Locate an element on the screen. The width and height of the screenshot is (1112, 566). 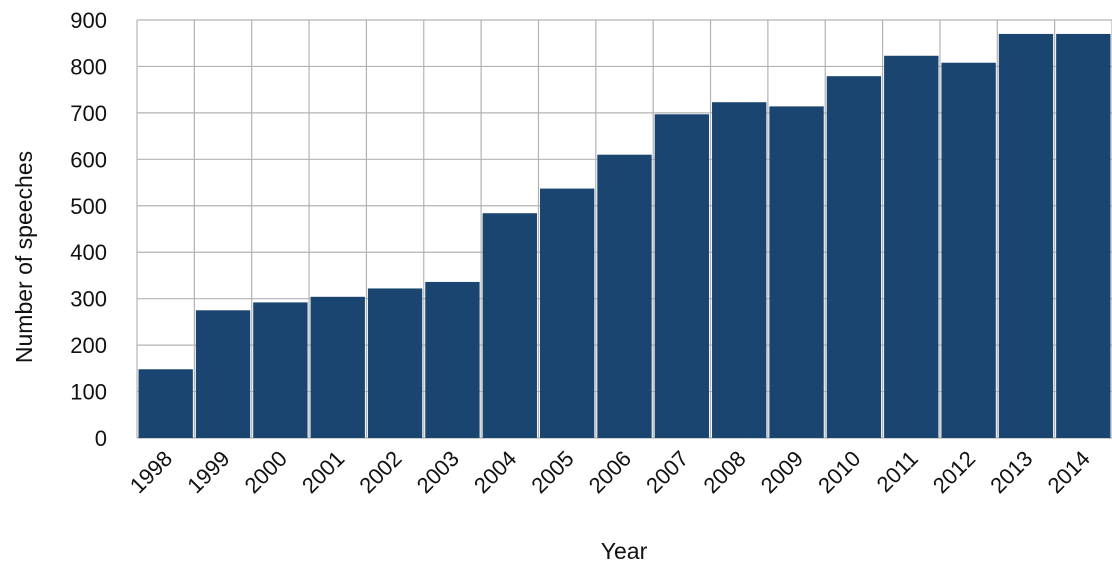
x-tick-2010: 2010 is located at coordinates (839, 472).